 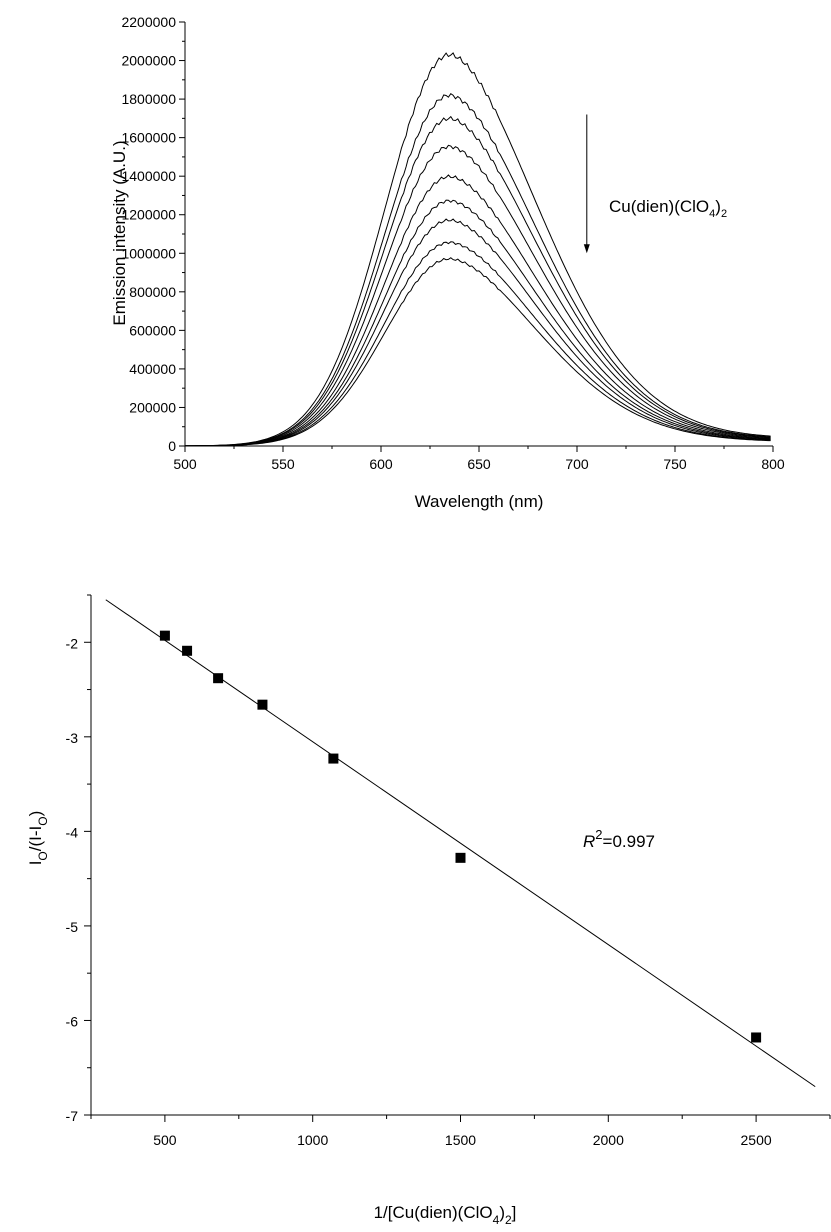 What do you see at coordinates (608, 1140) in the screenshot?
I see `bottom-x-tick-label: 2000` at bounding box center [608, 1140].